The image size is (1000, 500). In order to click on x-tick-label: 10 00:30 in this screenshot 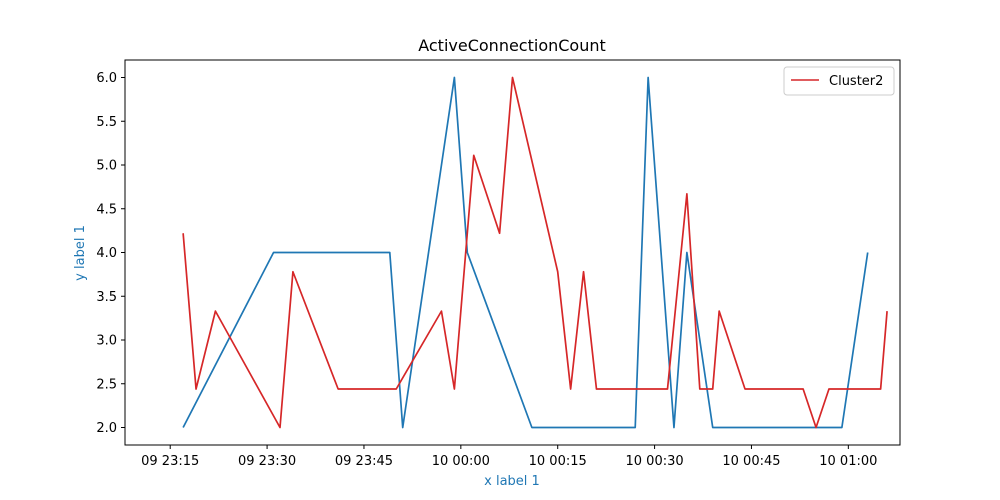, I will do `click(655, 461)`.